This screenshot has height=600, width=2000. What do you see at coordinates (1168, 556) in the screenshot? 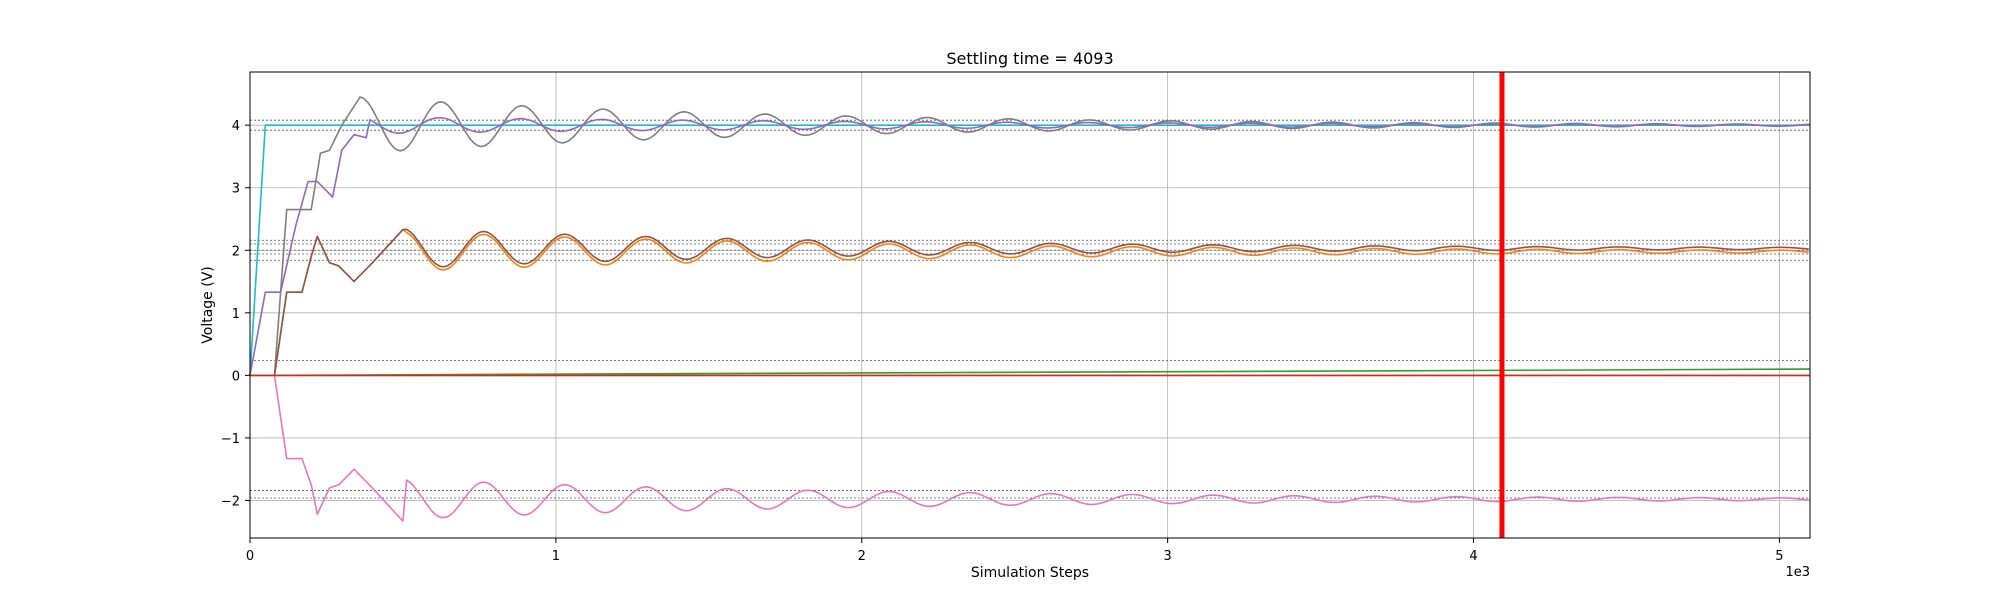
I see `x-tick-label: 3` at bounding box center [1168, 556].